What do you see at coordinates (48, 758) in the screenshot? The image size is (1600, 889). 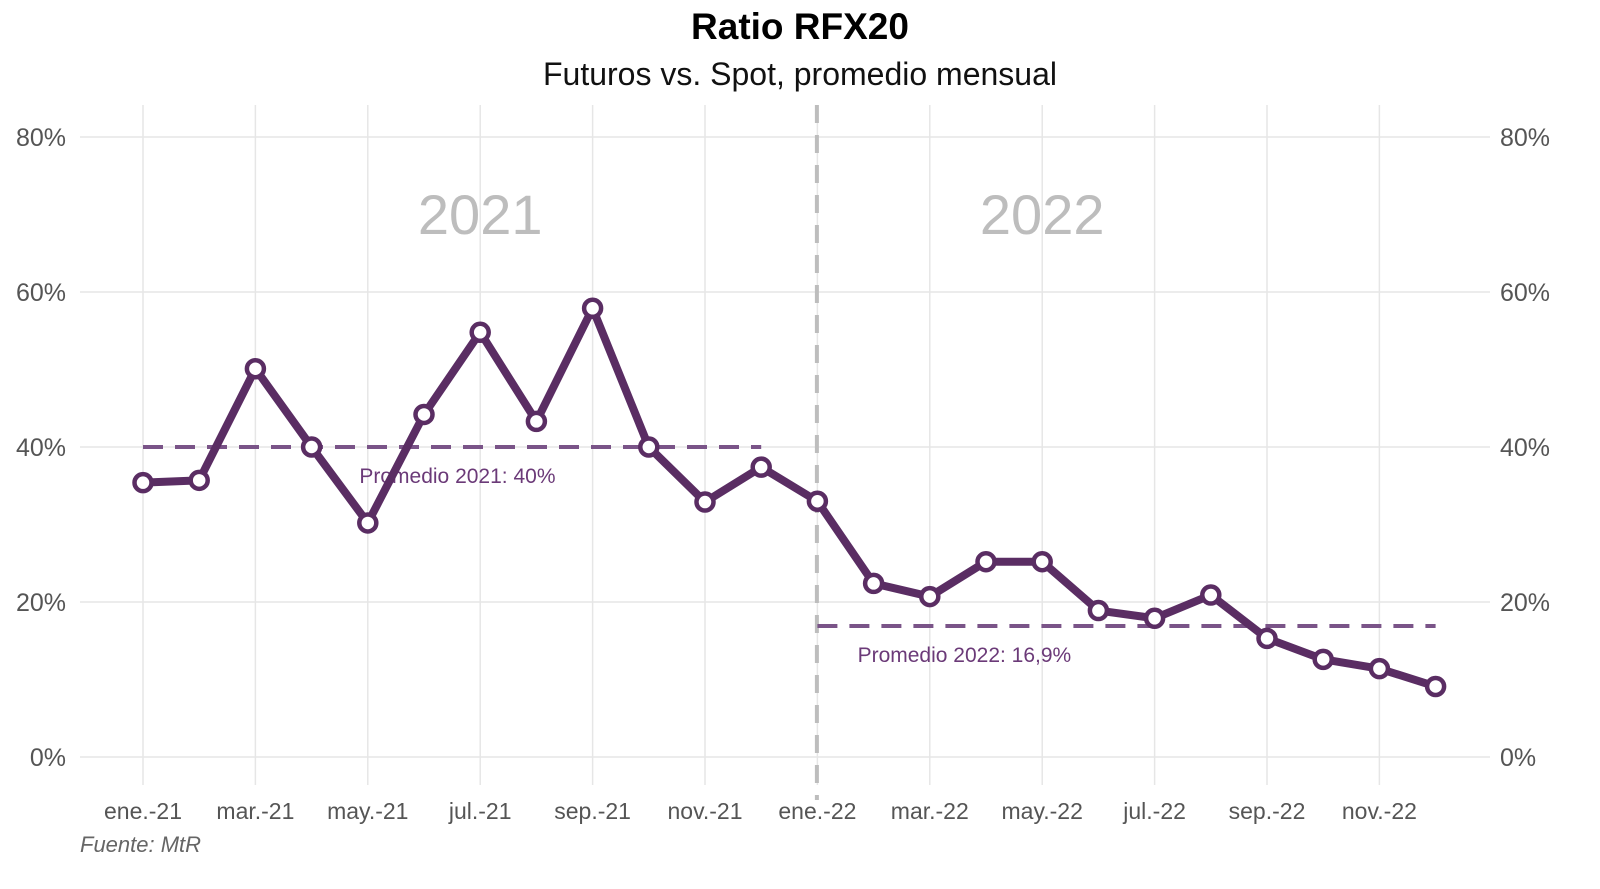 I see `y-tick-label-left: 0%` at bounding box center [48, 758].